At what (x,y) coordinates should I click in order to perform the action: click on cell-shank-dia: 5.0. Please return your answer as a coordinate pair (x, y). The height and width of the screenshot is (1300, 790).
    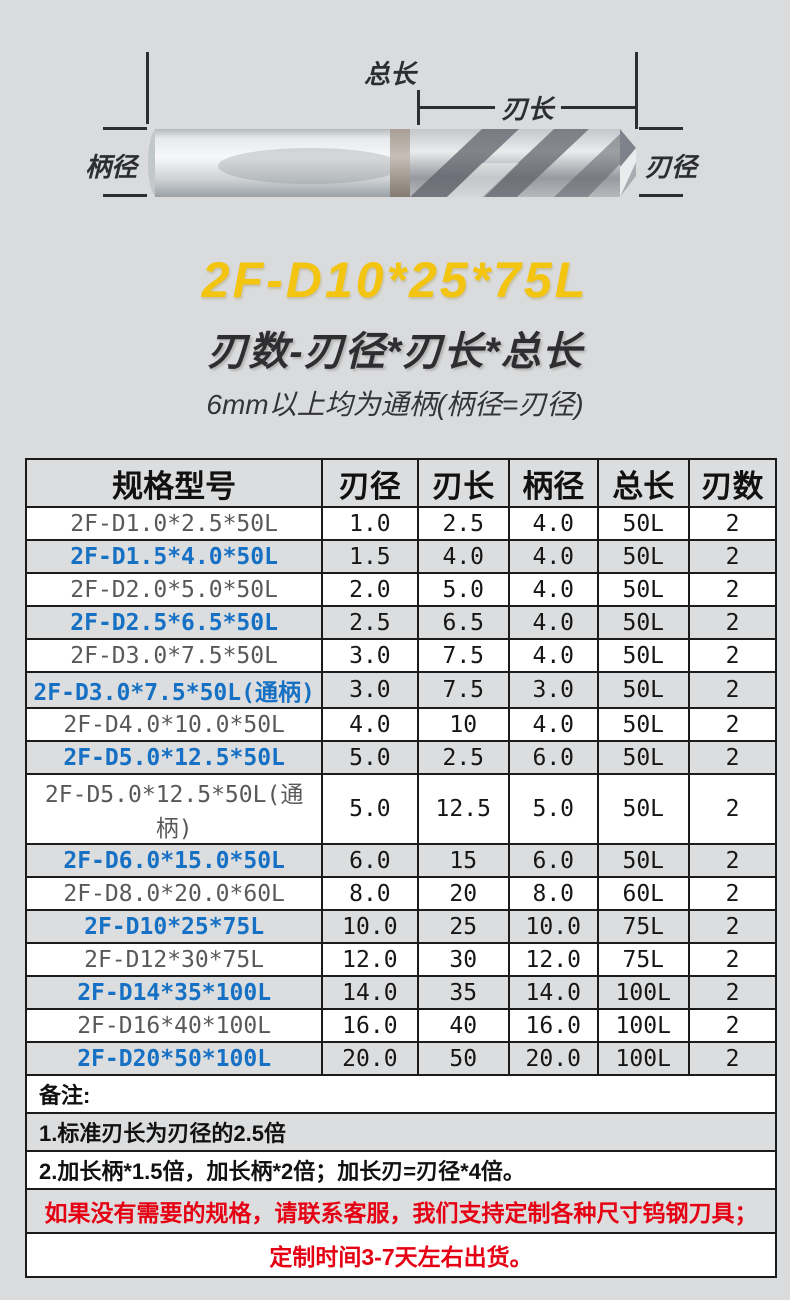
    Looking at the image, I should click on (553, 809).